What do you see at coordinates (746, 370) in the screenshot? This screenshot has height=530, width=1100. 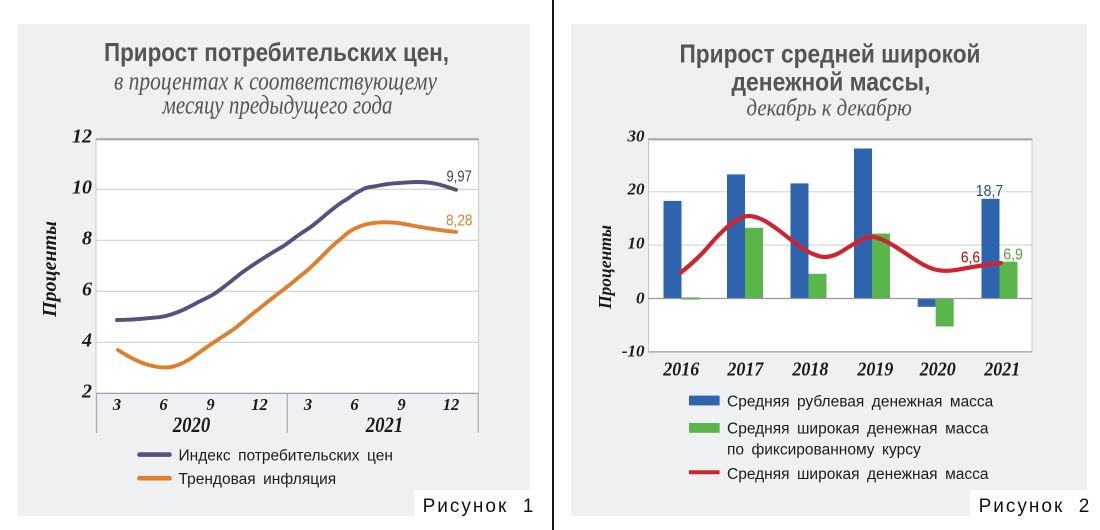 I see `svg-text: 2017` at bounding box center [746, 370].